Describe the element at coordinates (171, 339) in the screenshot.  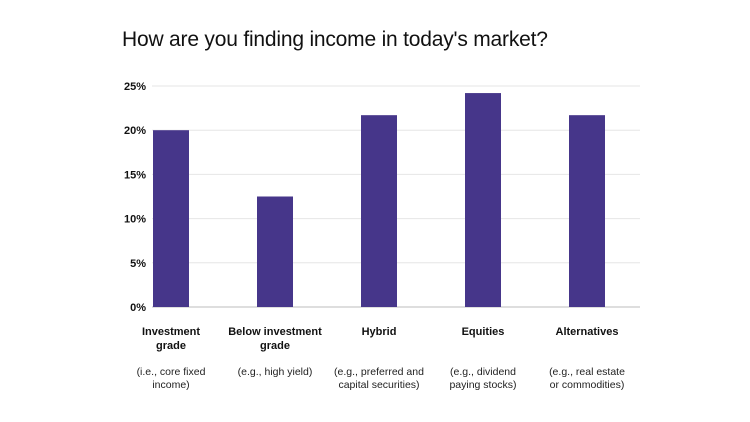
I see `category-label: Investment grade` at that location.